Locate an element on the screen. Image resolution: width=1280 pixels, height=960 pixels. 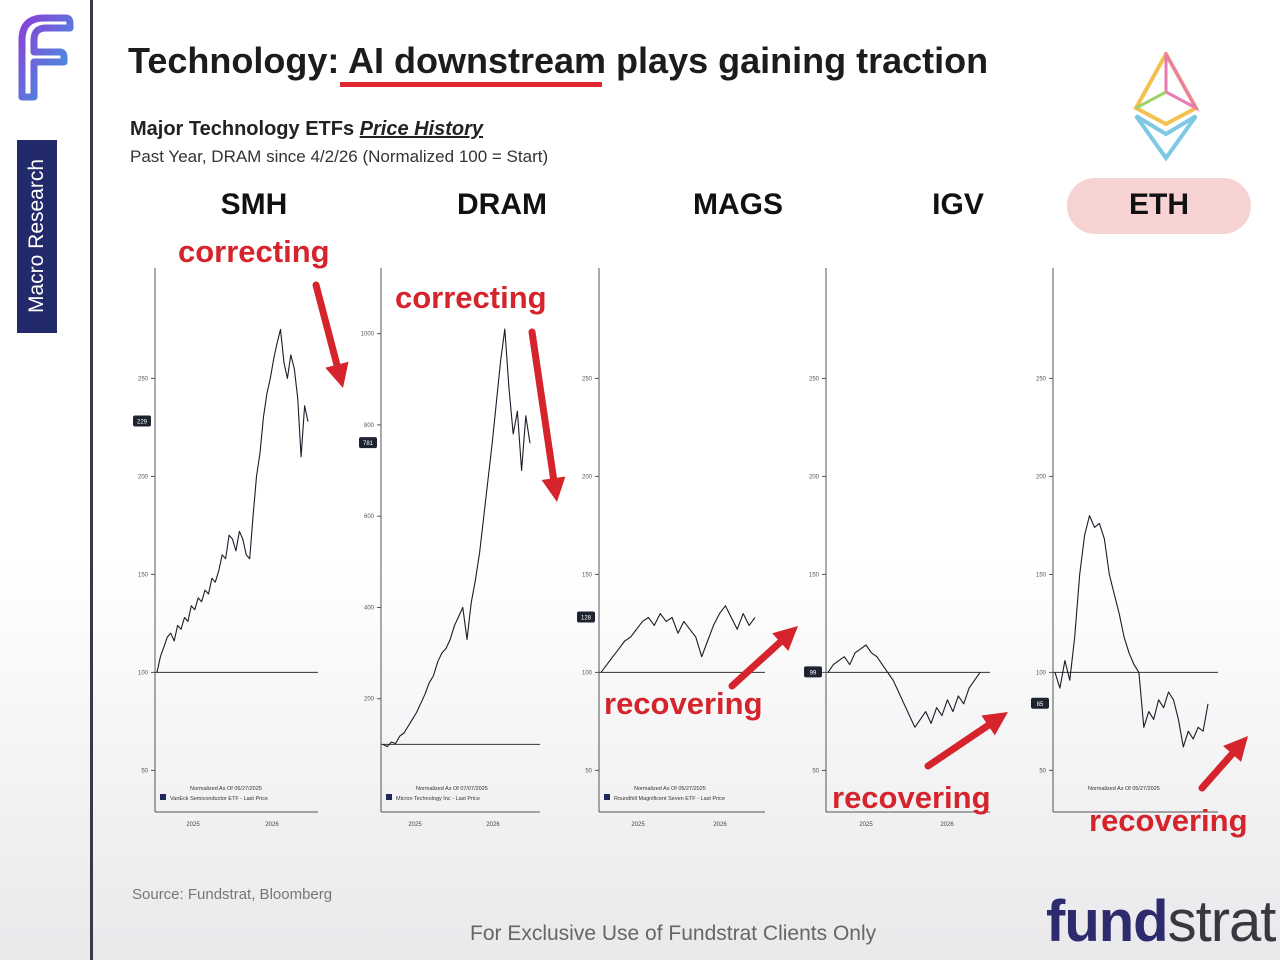
last-value-label: 99 is located at coordinates (813, 673).